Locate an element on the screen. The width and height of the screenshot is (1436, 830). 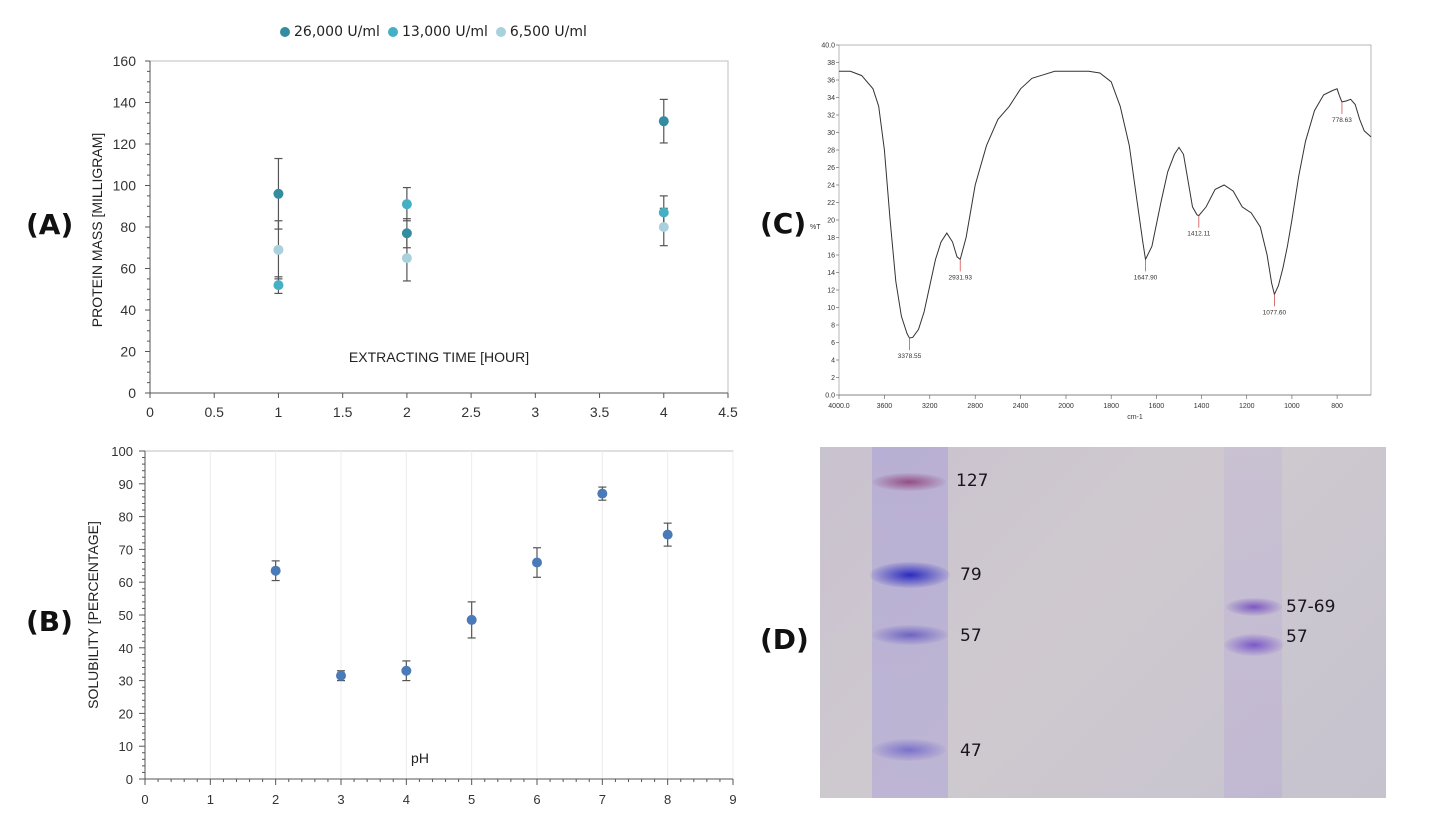
chart-b-y-tick-label: 90 is located at coordinates (126, 484).